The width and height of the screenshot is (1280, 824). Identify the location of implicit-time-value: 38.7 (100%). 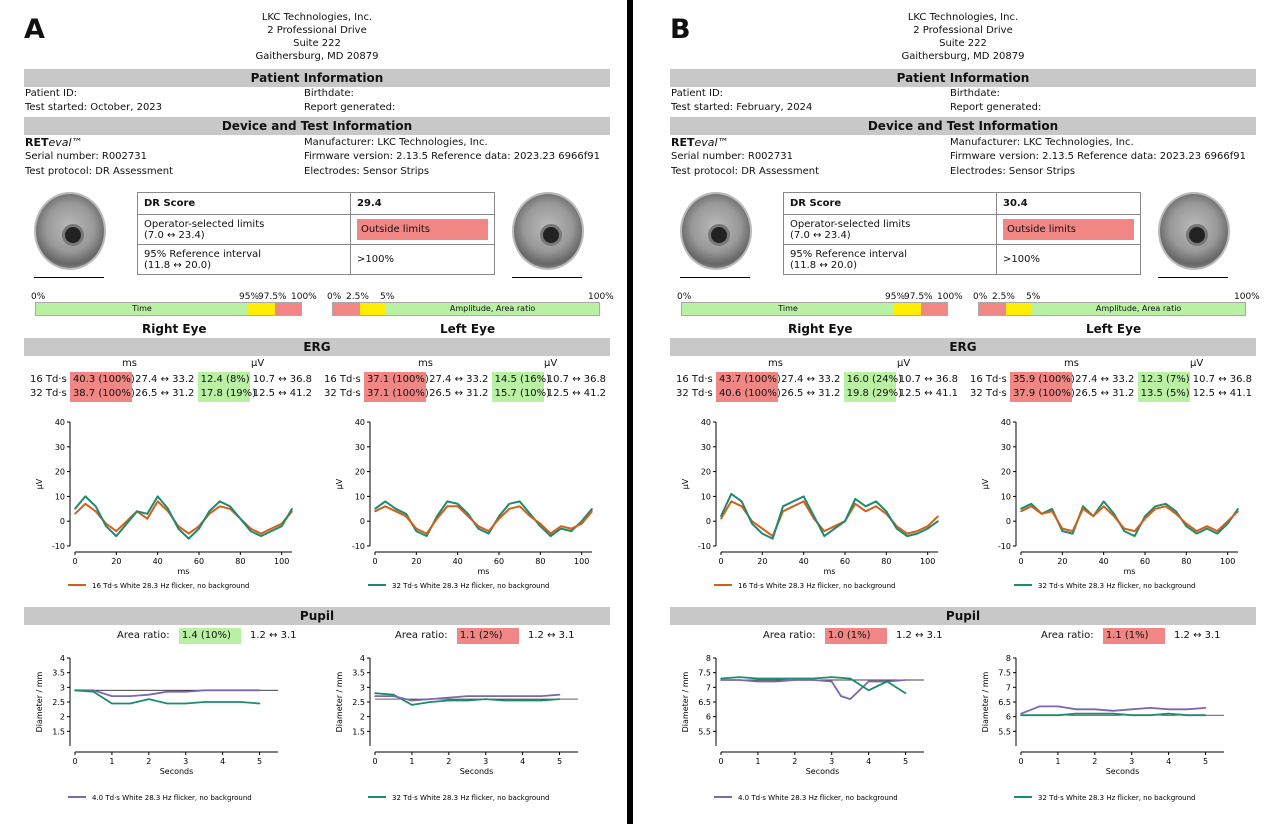
(102, 394).